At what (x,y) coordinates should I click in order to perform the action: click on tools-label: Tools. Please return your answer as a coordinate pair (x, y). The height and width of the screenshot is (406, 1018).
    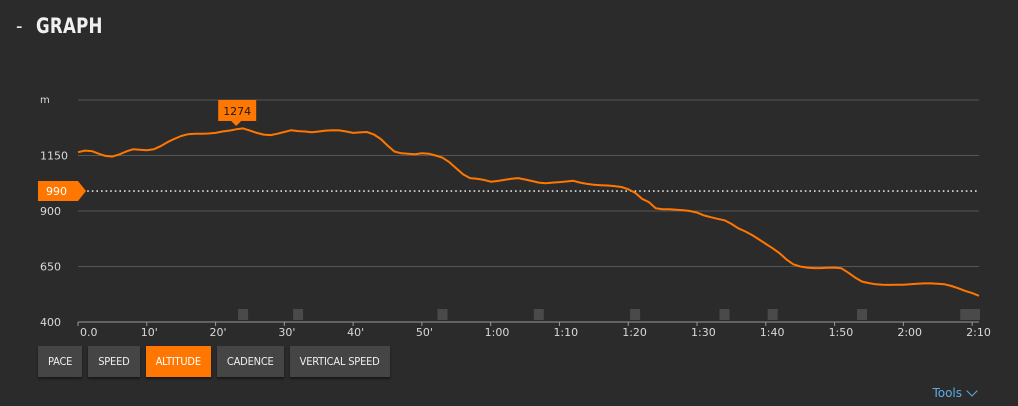
    Looking at the image, I should click on (947, 393).